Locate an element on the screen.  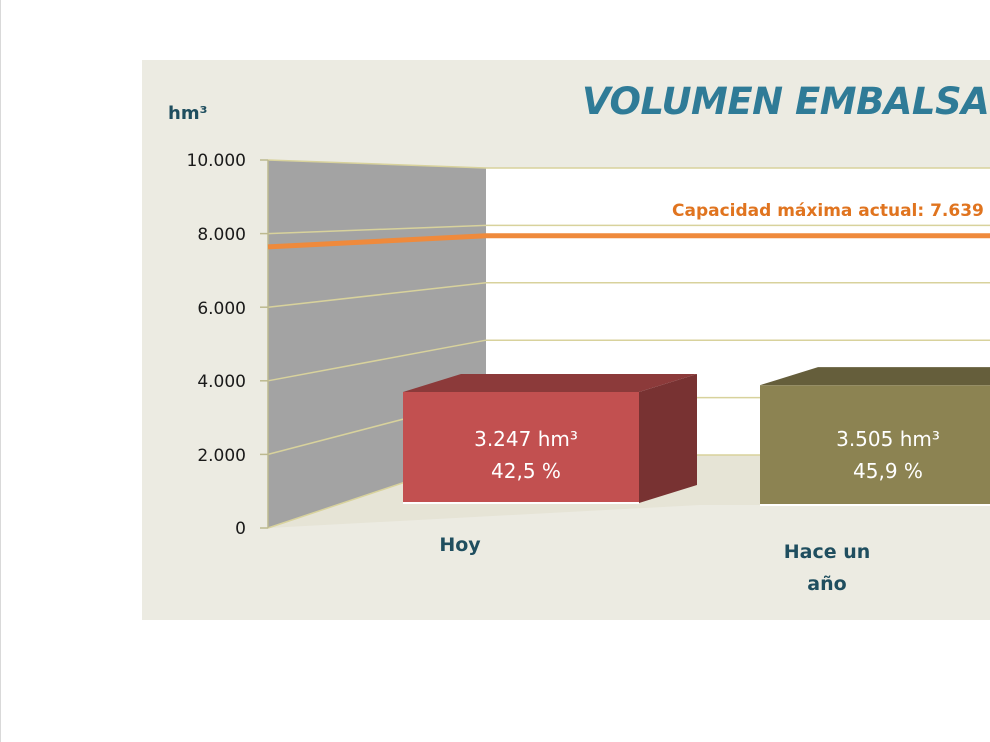
y-axis-unit: hm³ is located at coordinates (188, 113).